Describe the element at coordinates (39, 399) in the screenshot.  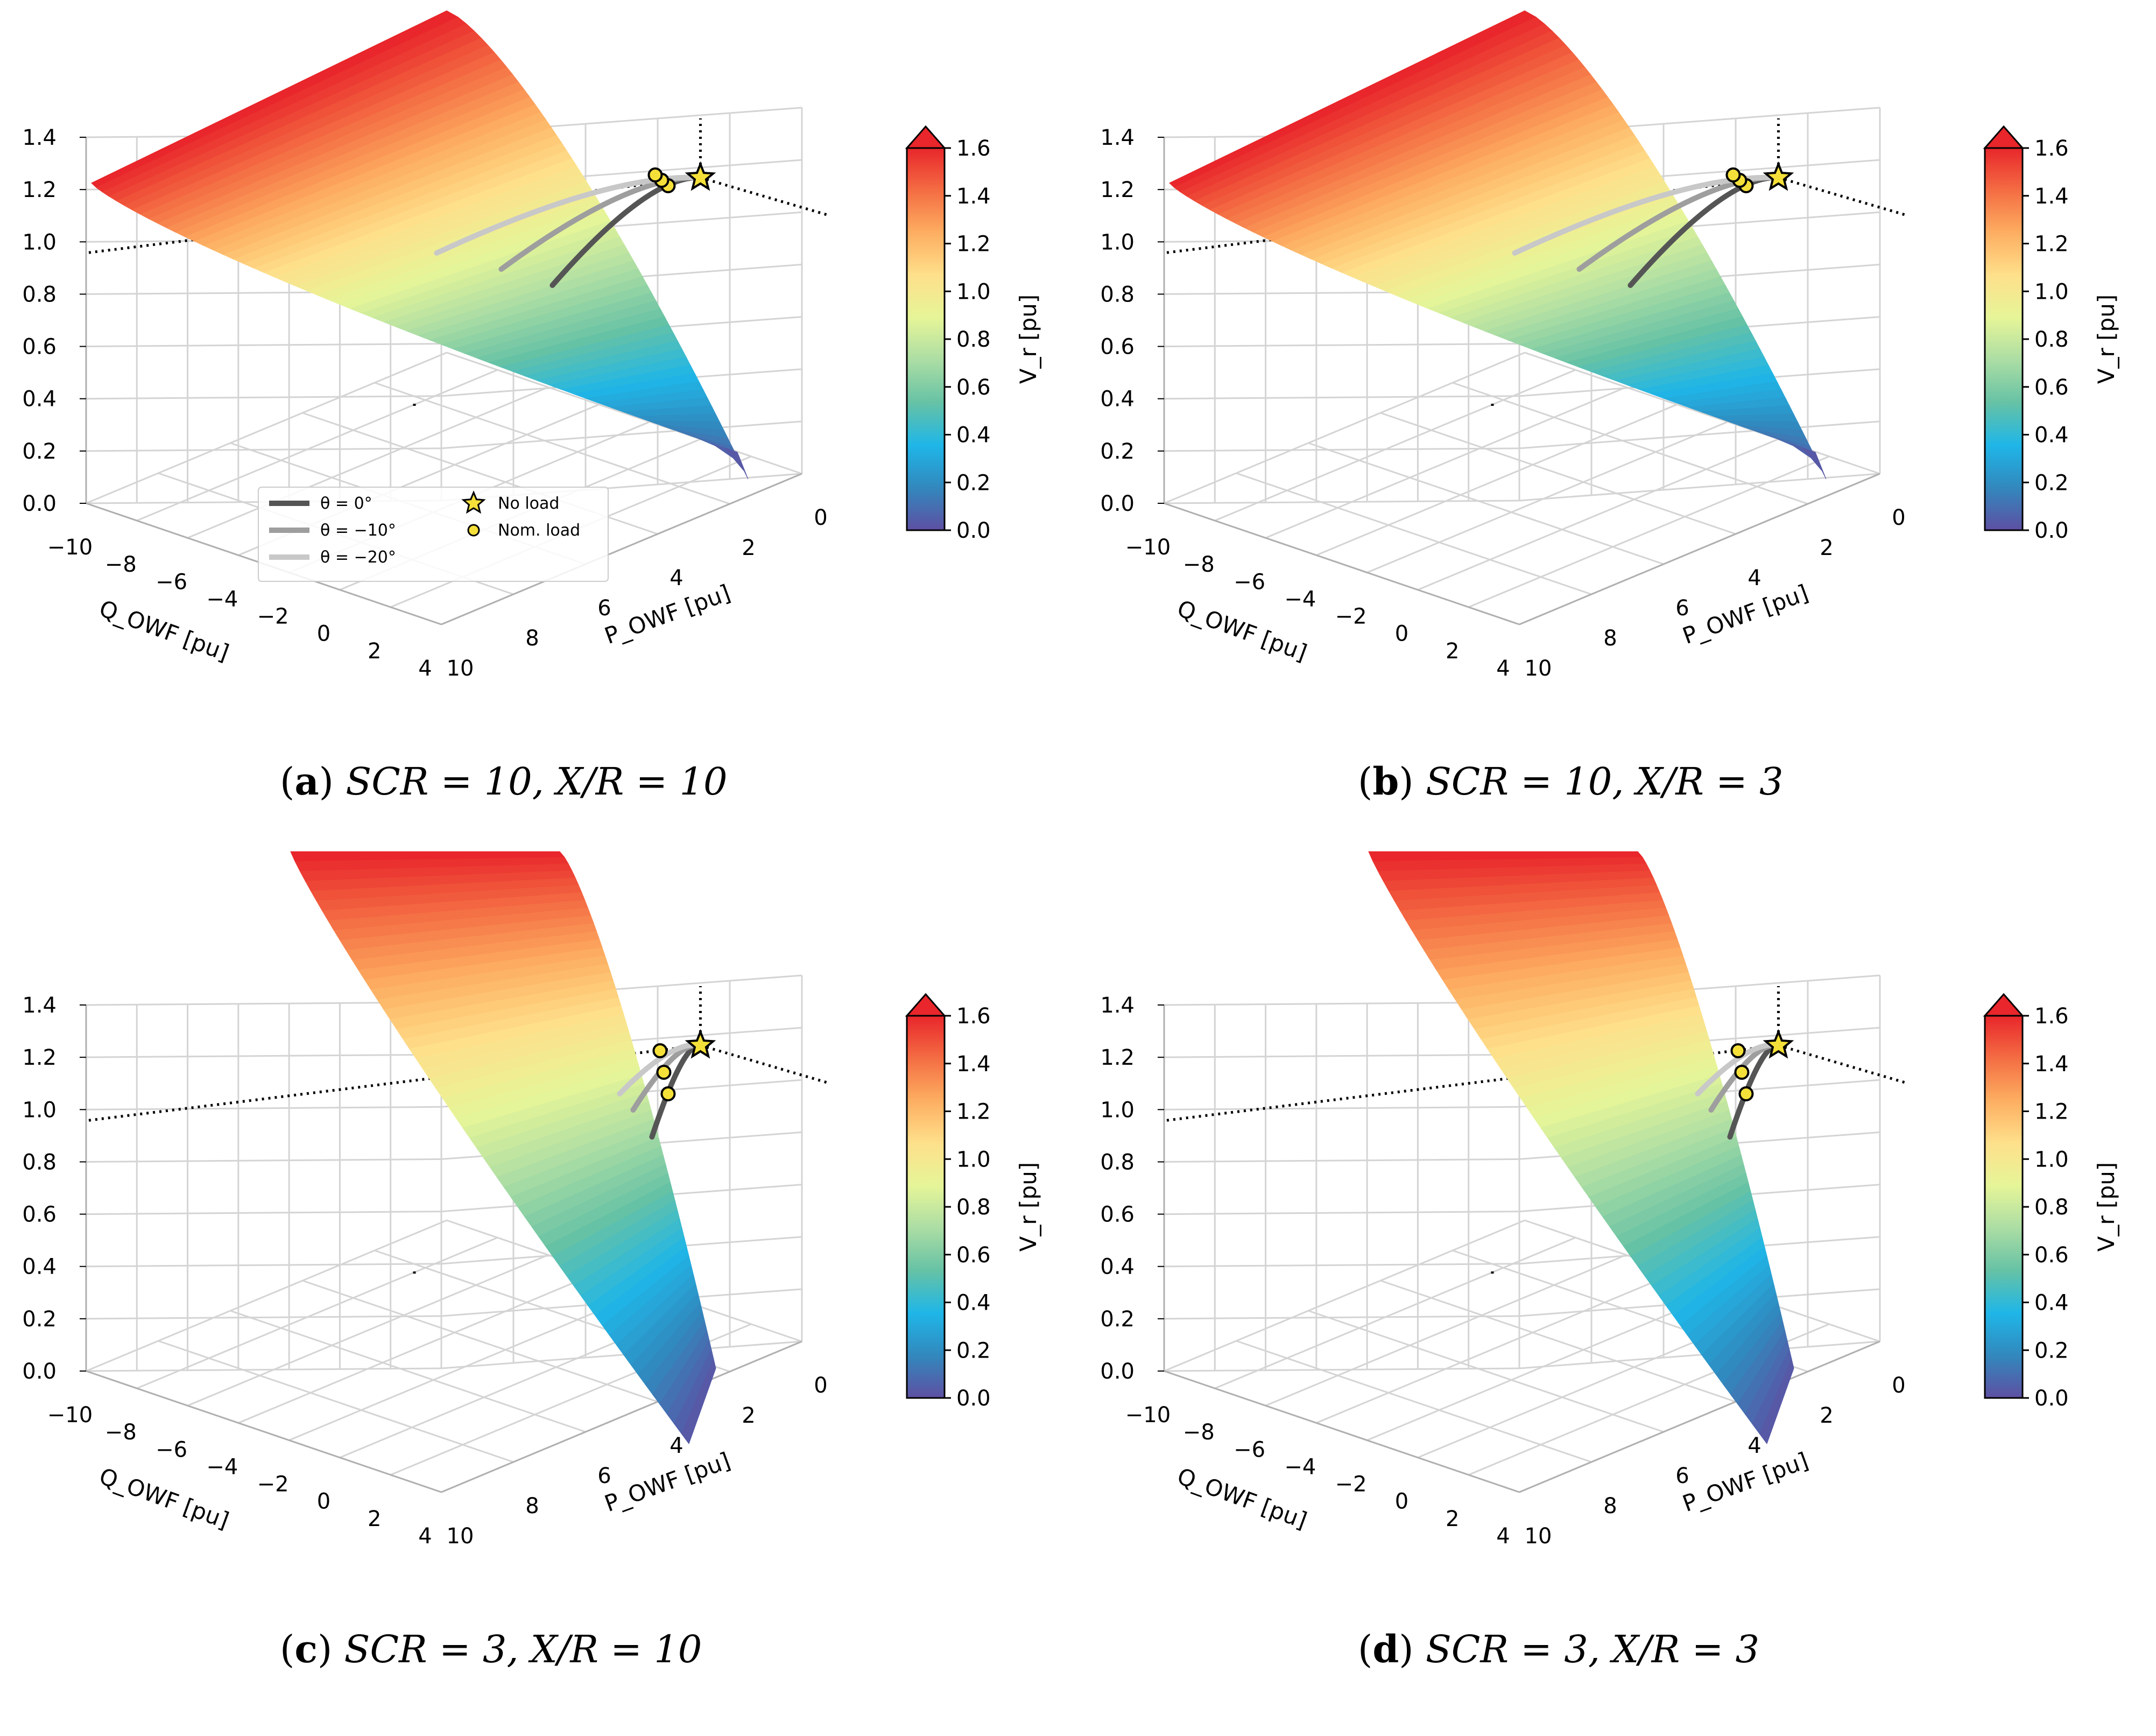
I see `z-tick-label: 0.4` at that location.